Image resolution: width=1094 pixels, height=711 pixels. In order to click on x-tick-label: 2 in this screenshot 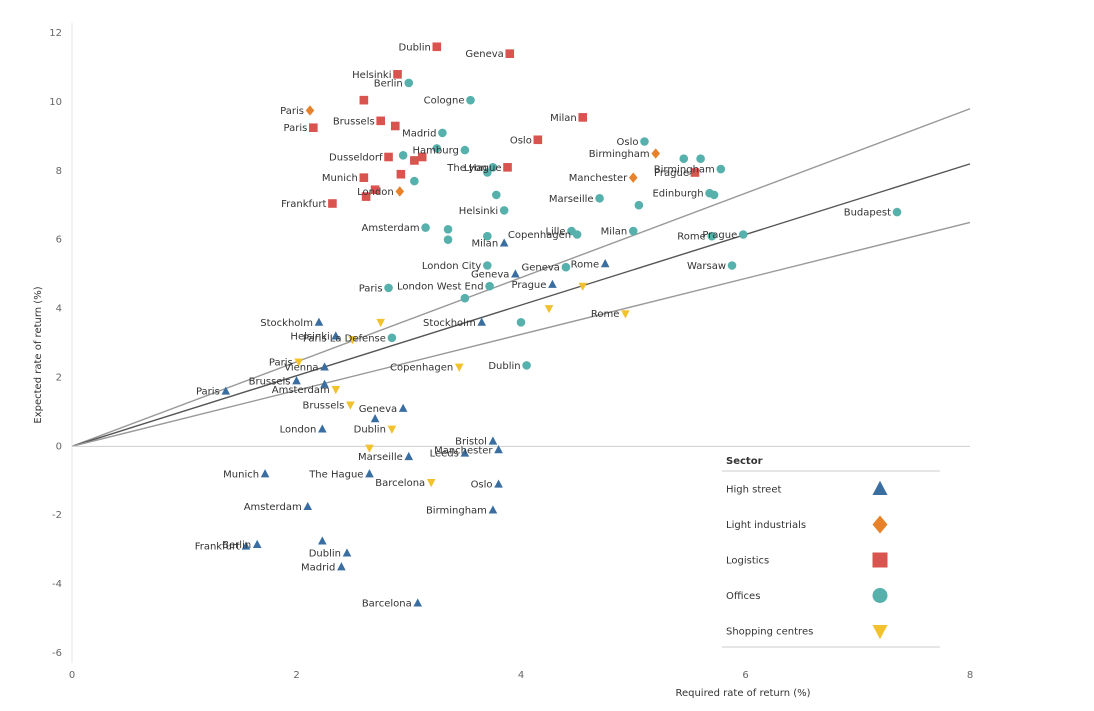, I will do `click(296, 675)`.